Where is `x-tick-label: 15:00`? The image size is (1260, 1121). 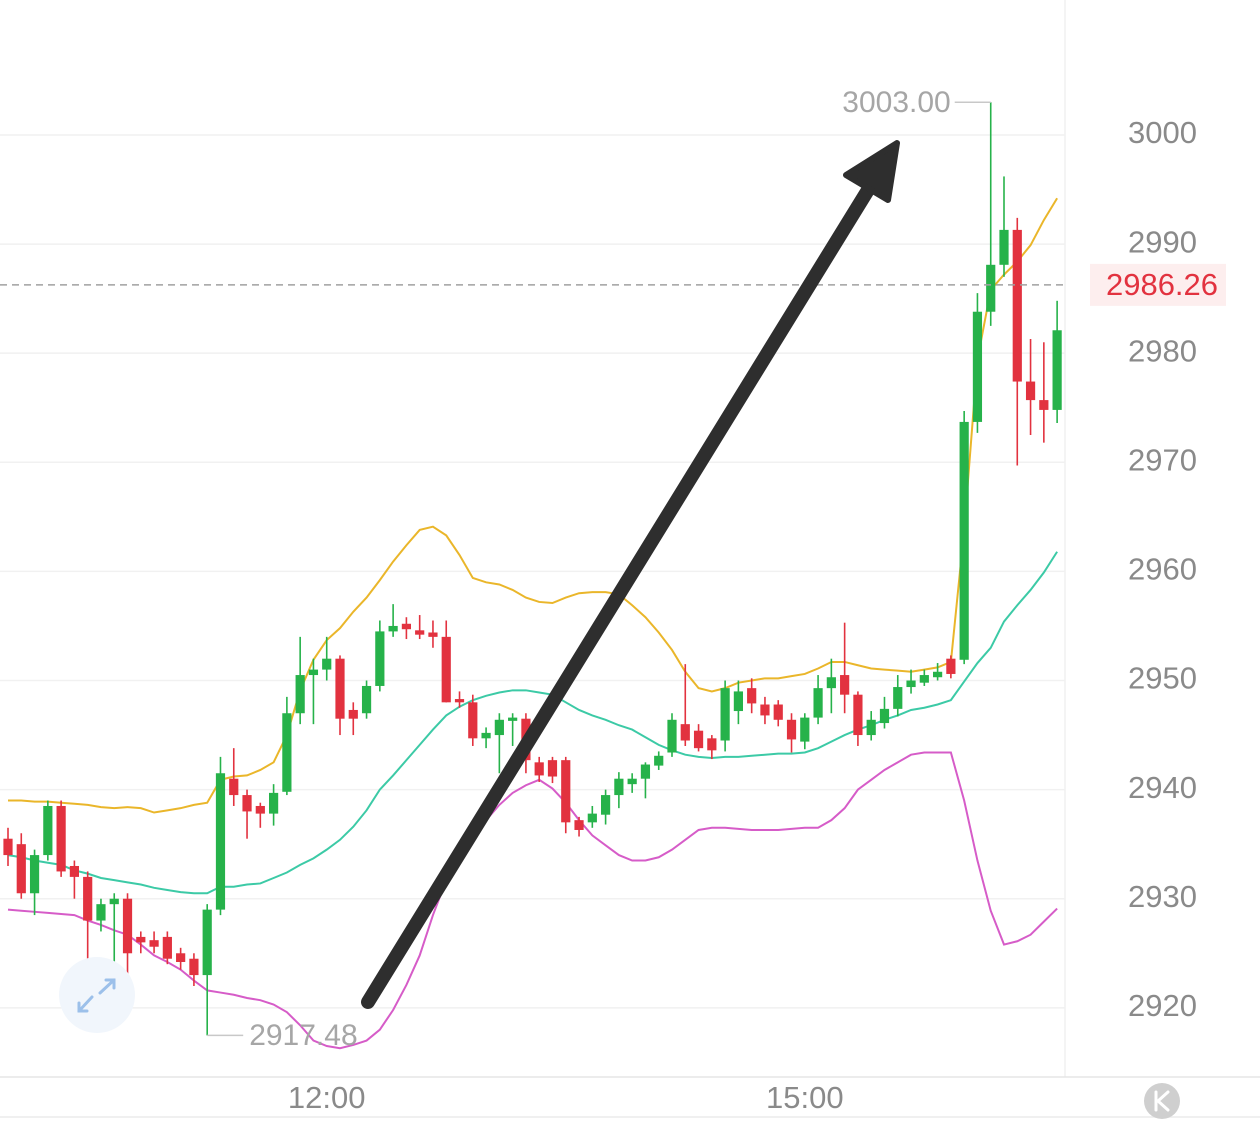
x-tick-label: 15:00 is located at coordinates (805, 1097).